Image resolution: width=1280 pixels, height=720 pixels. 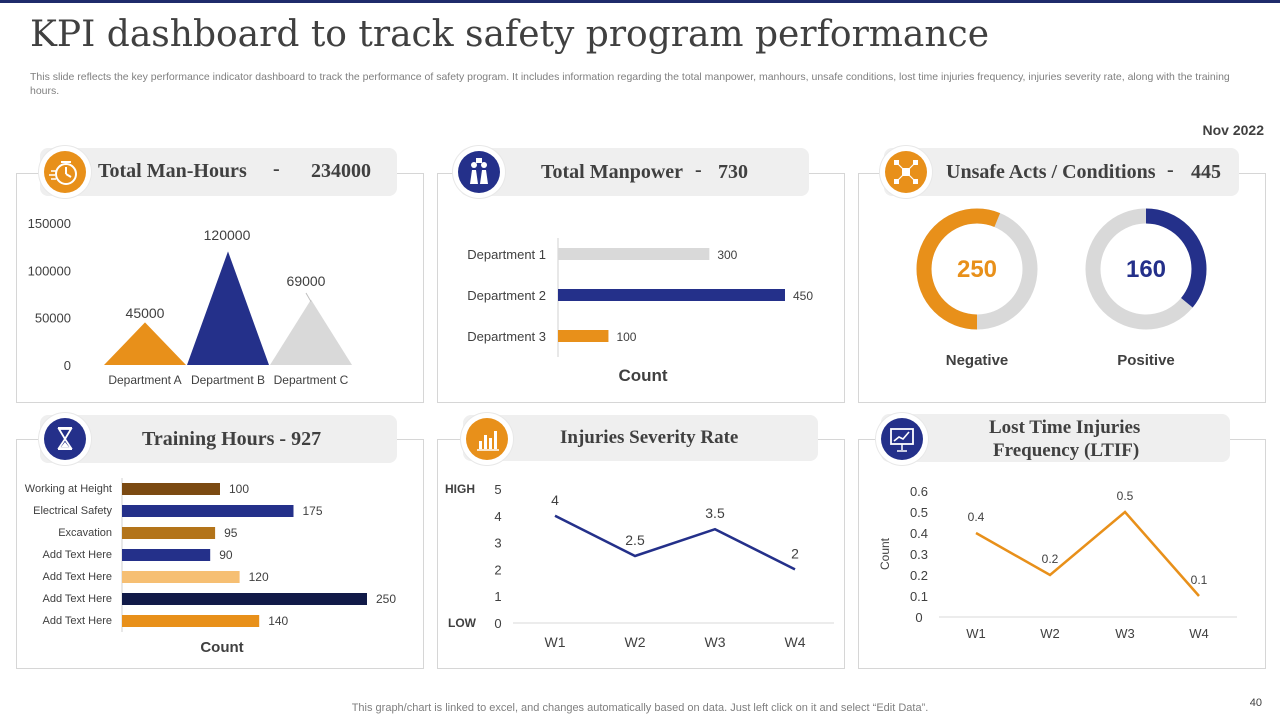 I want to click on donut-center-label: 250, so click(x=977, y=269).